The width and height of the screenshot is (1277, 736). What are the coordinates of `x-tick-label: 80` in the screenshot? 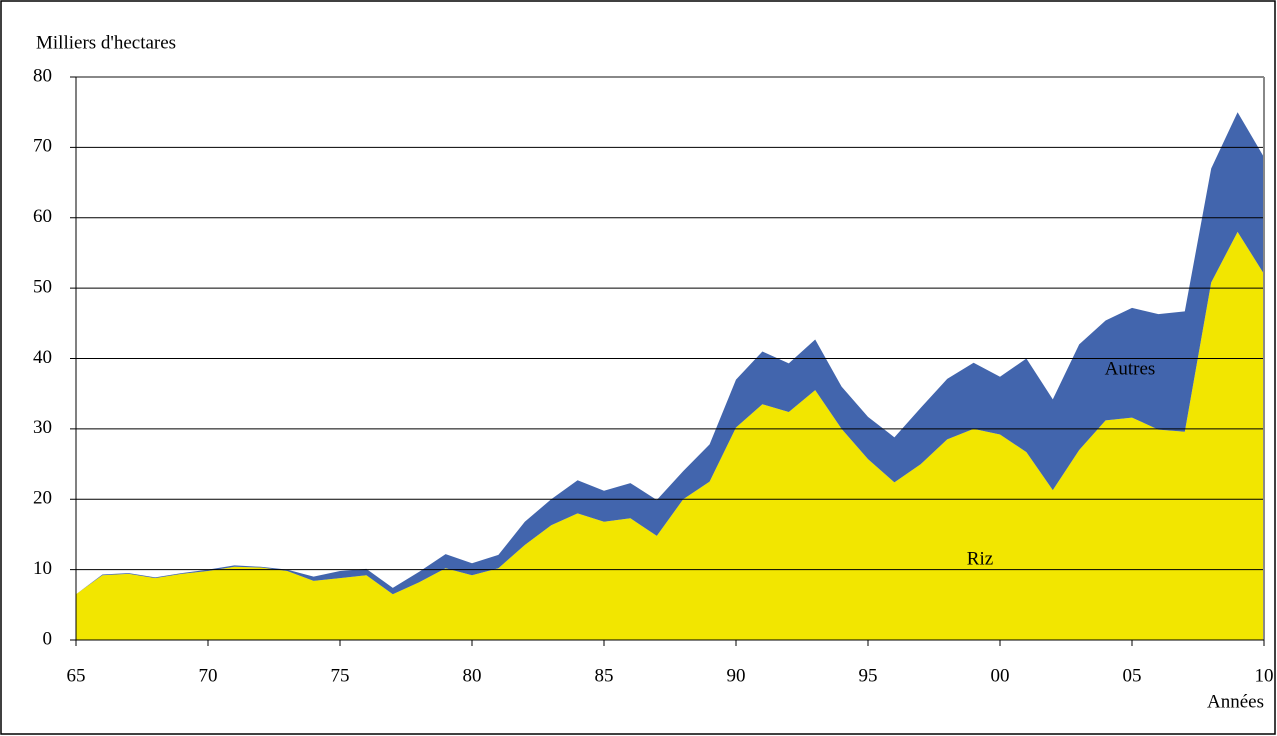 It's located at (472, 675).